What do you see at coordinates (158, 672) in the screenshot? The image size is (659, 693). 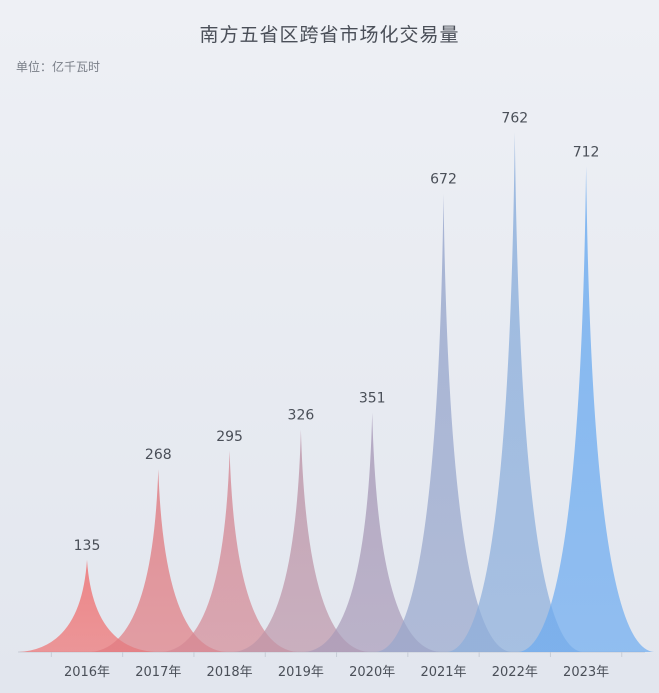 I see `x-tick-label: 2017年` at bounding box center [158, 672].